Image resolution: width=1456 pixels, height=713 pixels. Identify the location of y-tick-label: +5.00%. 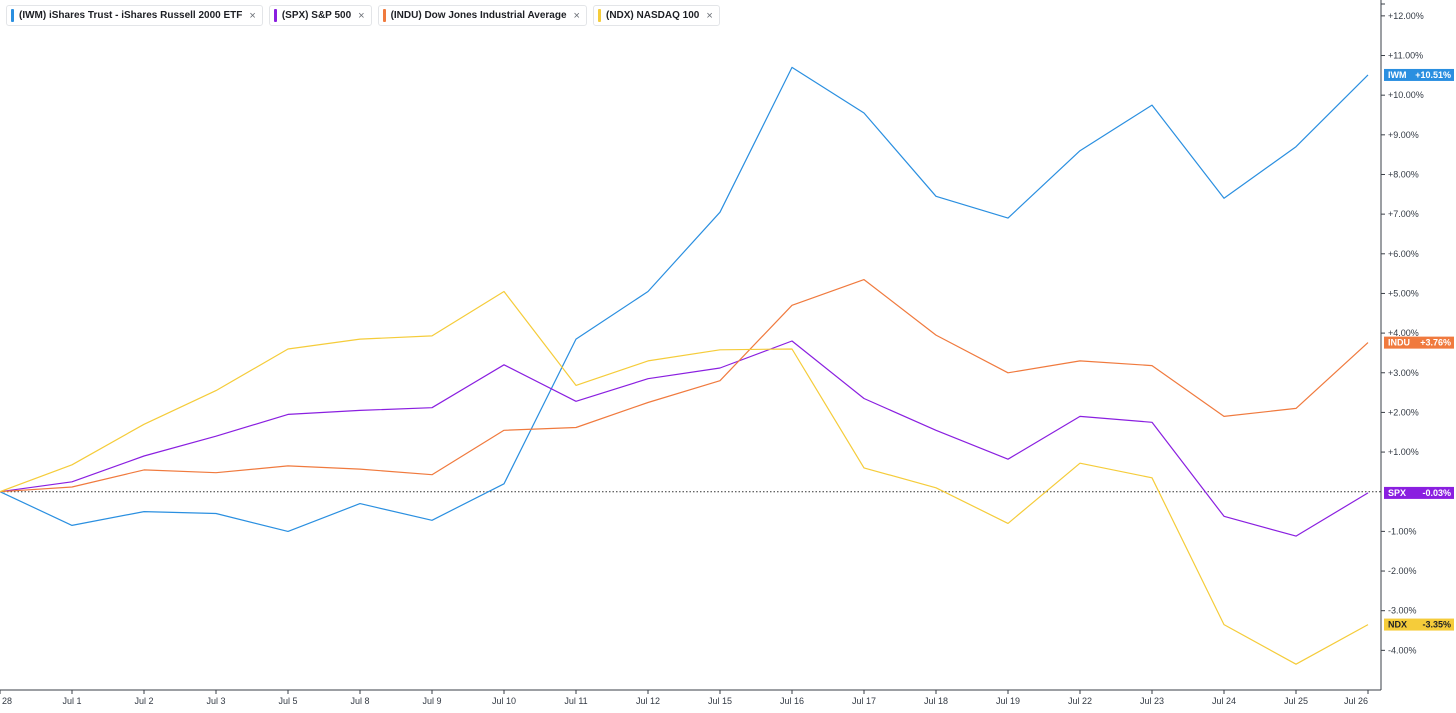
(1403, 293).